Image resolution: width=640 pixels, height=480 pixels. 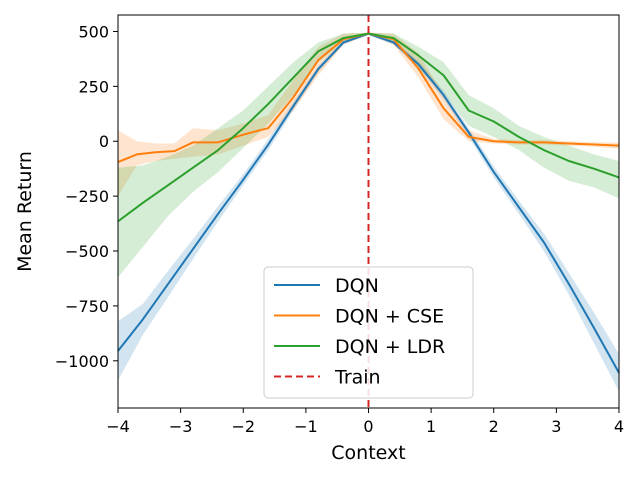 What do you see at coordinates (82, 361) in the screenshot?
I see `y-tick-label: −1000` at bounding box center [82, 361].